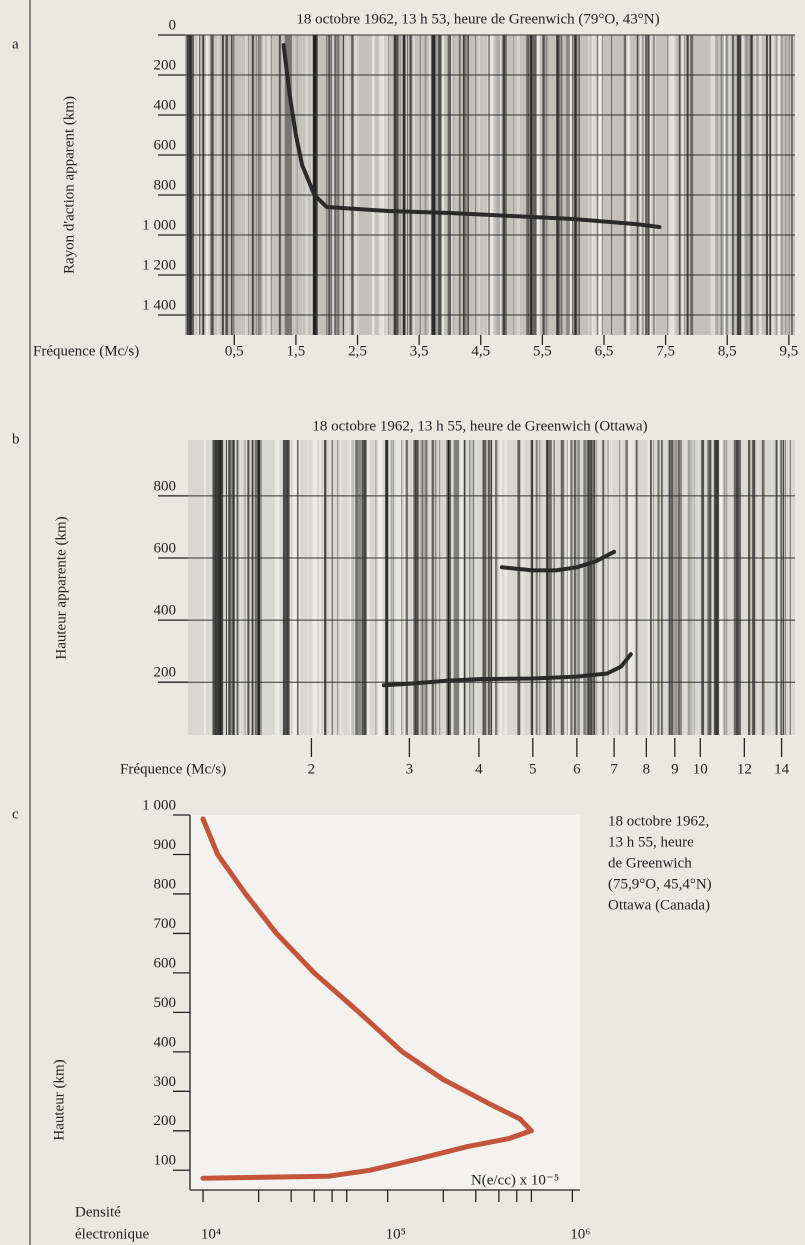 The height and width of the screenshot is (1245, 805). I want to click on x-tick-label: 10⁵, so click(396, 1234).